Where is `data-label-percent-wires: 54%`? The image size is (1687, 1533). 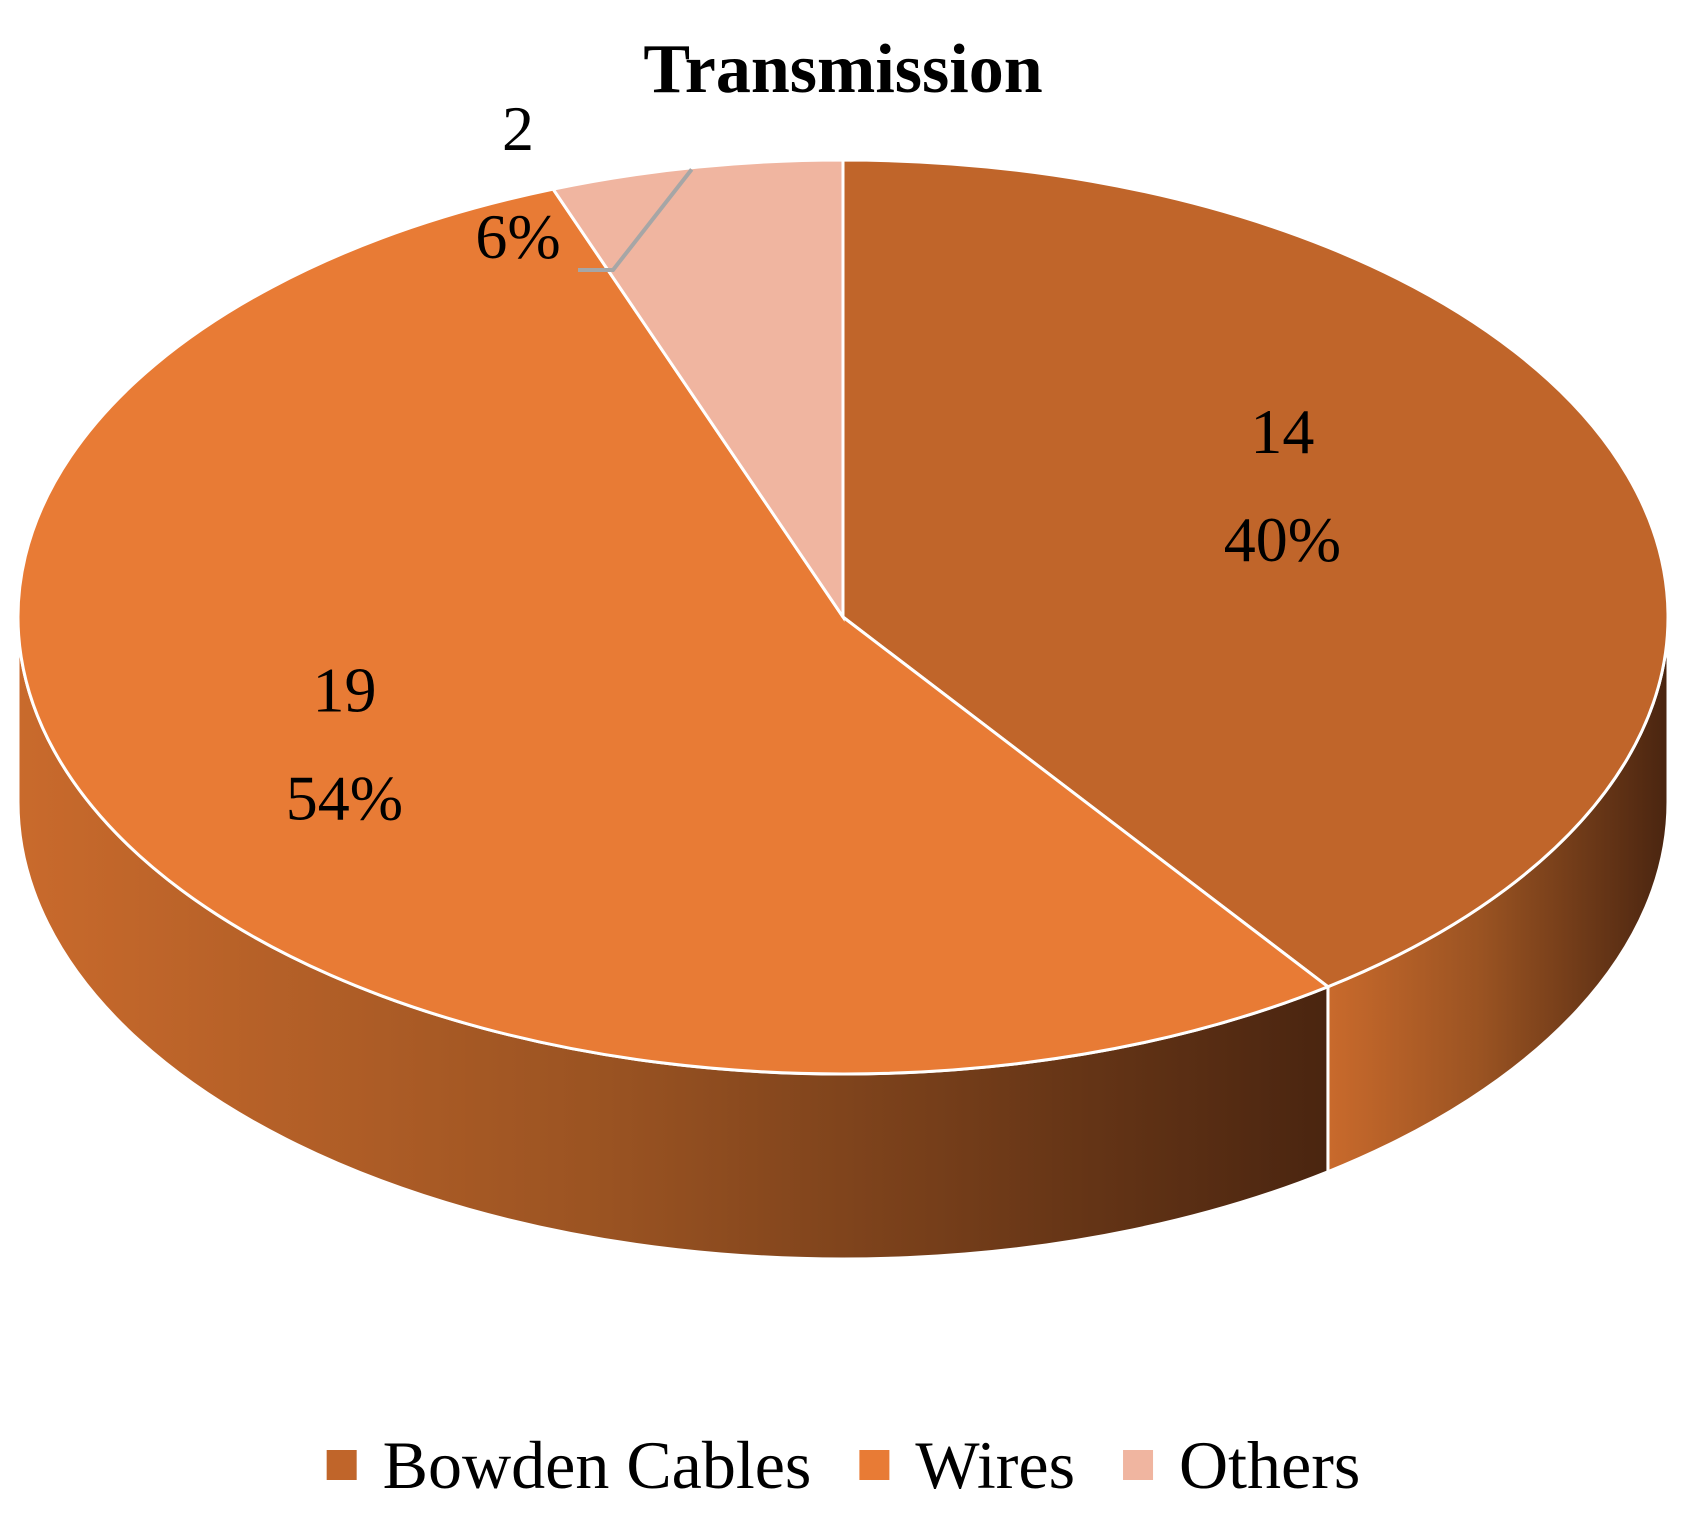 data-label-percent-wires: 54% is located at coordinates (344, 797).